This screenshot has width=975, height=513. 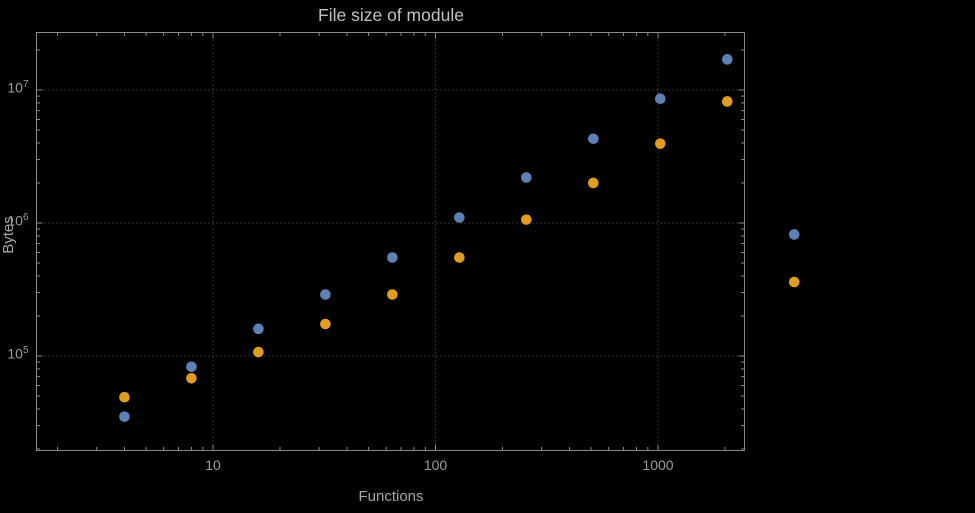 What do you see at coordinates (213, 465) in the screenshot?
I see `x-tick-label: 10` at bounding box center [213, 465].